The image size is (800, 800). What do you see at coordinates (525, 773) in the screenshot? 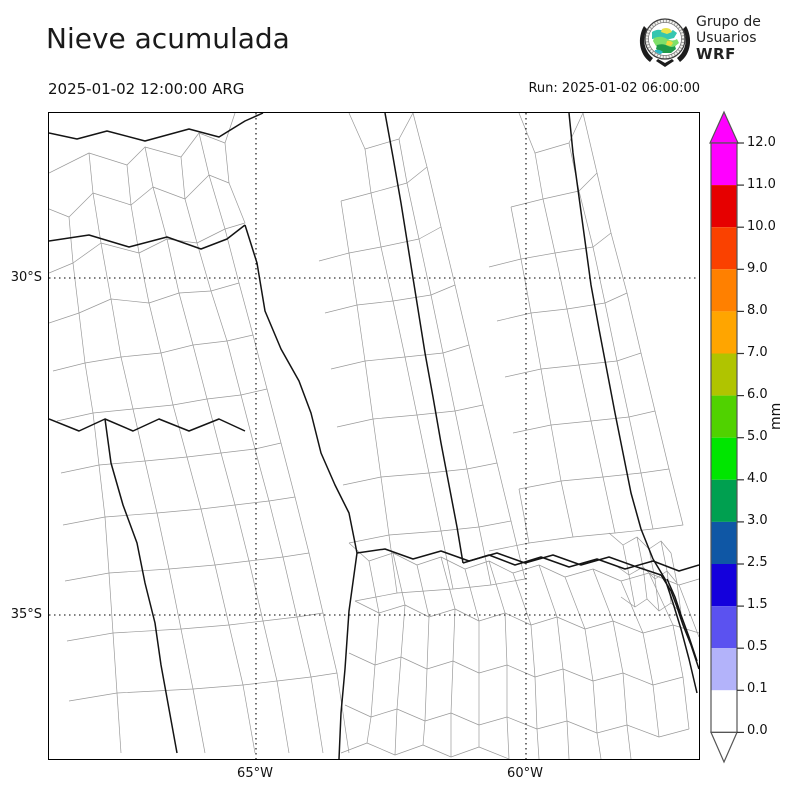
I see `lon-tick-label-60w: 60°W` at bounding box center [525, 773].